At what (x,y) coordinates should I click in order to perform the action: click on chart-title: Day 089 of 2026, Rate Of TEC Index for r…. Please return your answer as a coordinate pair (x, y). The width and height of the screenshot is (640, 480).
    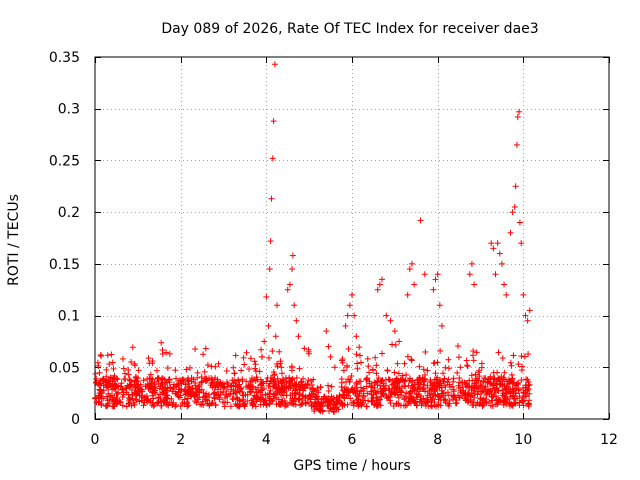
    Looking at the image, I should click on (349, 29).